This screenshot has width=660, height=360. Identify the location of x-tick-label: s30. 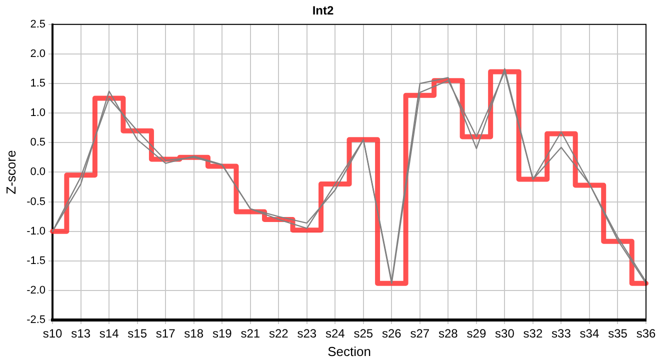
(505, 333).